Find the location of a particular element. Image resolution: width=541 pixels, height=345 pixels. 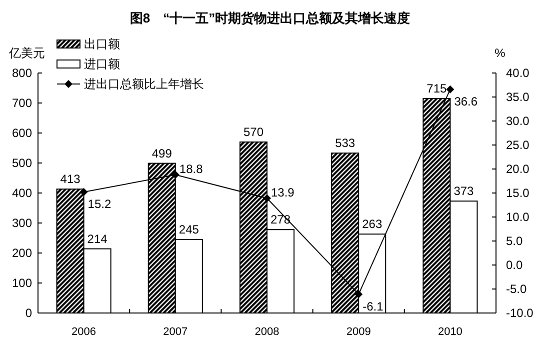

legend-label: 进口额 is located at coordinates (102, 64).